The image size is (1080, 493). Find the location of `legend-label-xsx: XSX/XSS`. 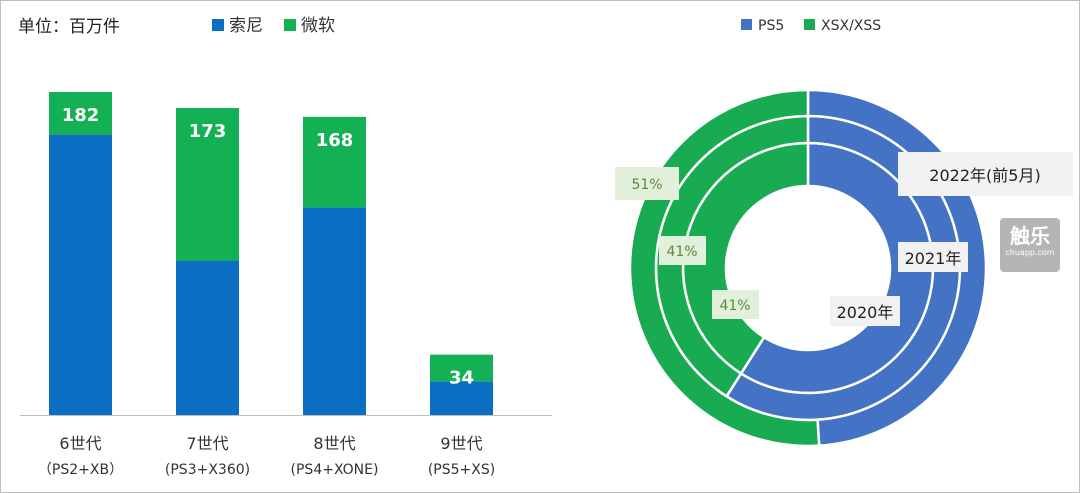

legend-label-xsx: XSX/XSS is located at coordinates (851, 26).